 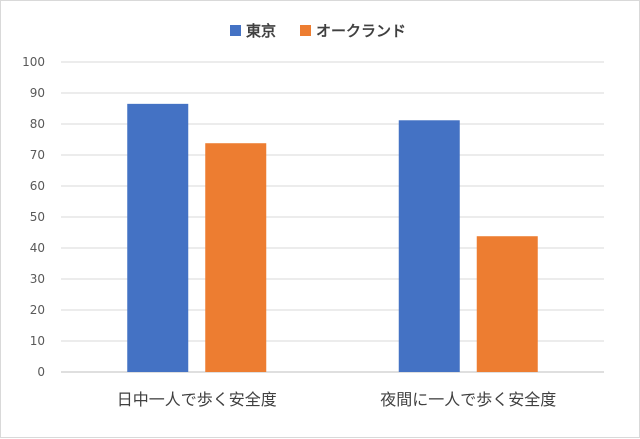 I want to click on y-tick-label: 20, so click(x=37, y=310).